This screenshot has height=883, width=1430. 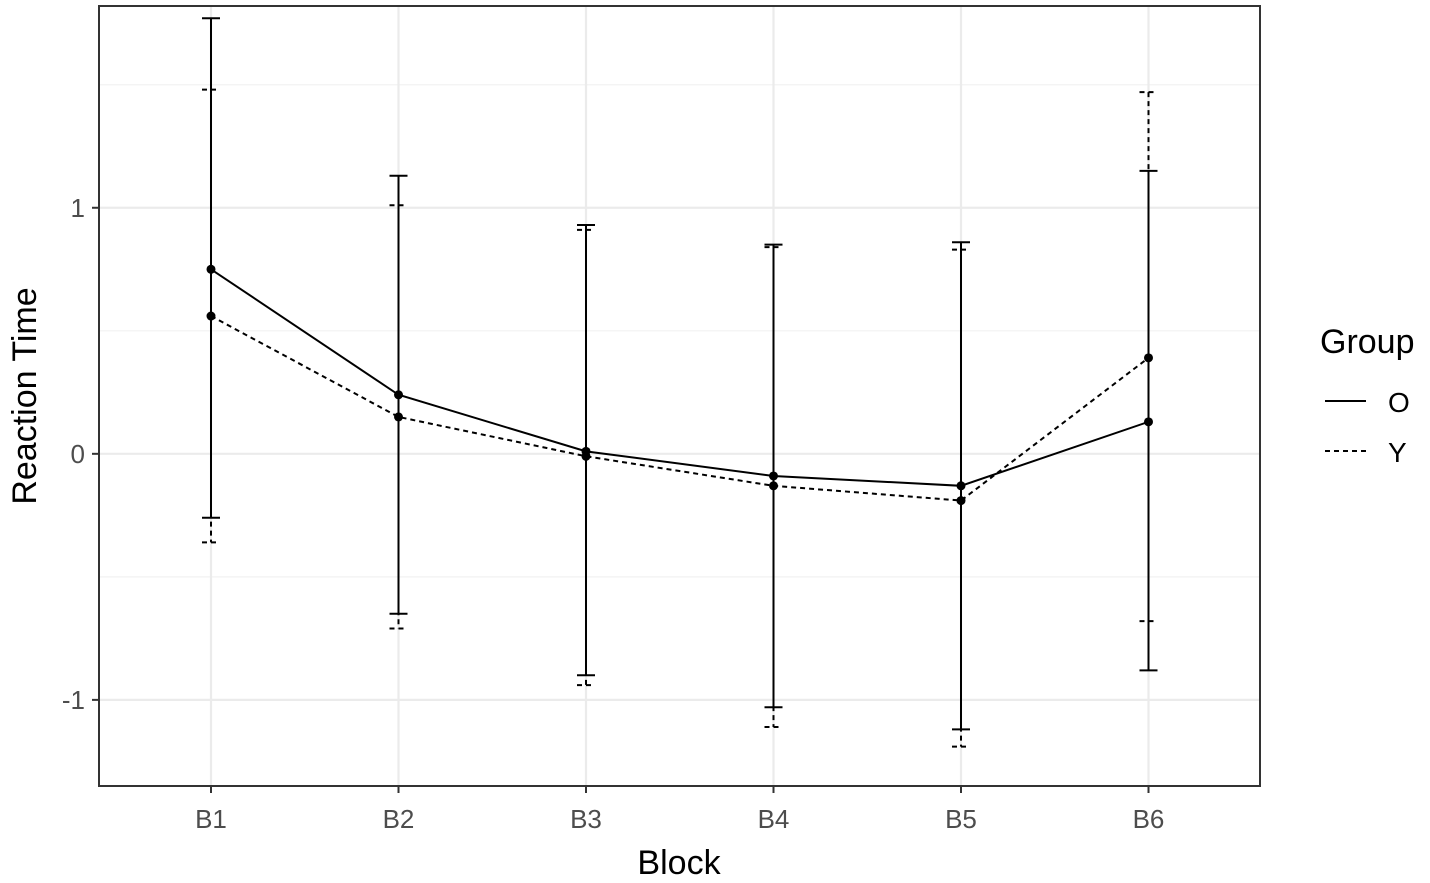 I want to click on legend-label-o: O, so click(x=1399, y=402).